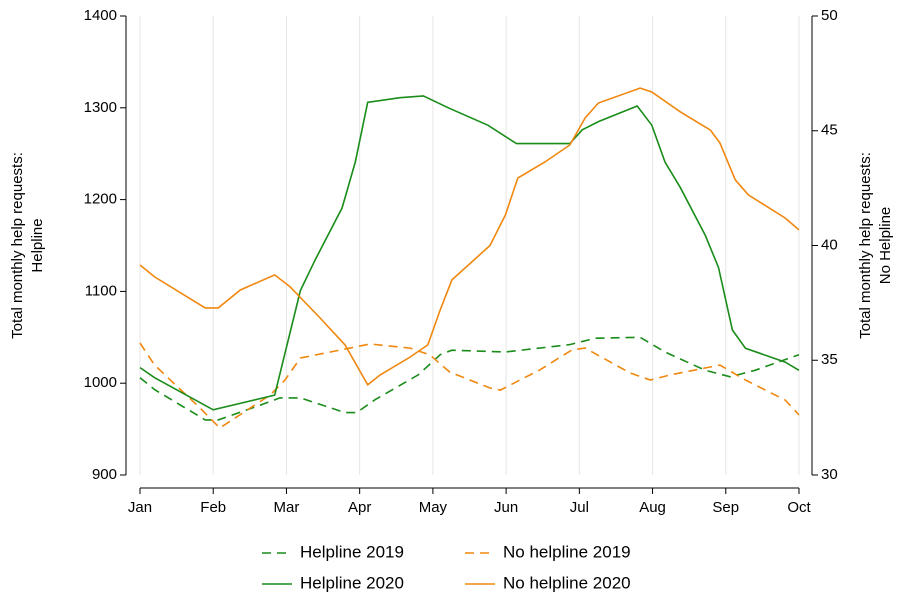 The height and width of the screenshot is (602, 898). What do you see at coordinates (100, 15) in the screenshot?
I see `y-tick-label: 1400` at bounding box center [100, 15].